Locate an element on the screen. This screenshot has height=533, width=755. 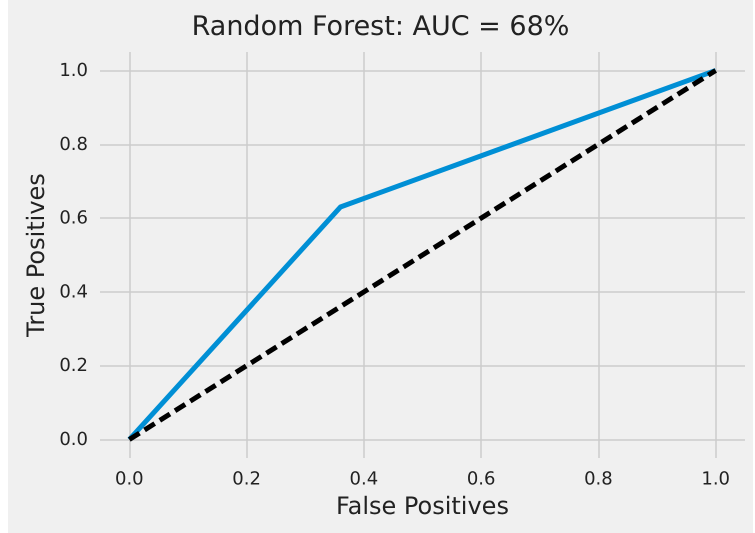
y-tick-label: 1.0 is located at coordinates (73, 70).